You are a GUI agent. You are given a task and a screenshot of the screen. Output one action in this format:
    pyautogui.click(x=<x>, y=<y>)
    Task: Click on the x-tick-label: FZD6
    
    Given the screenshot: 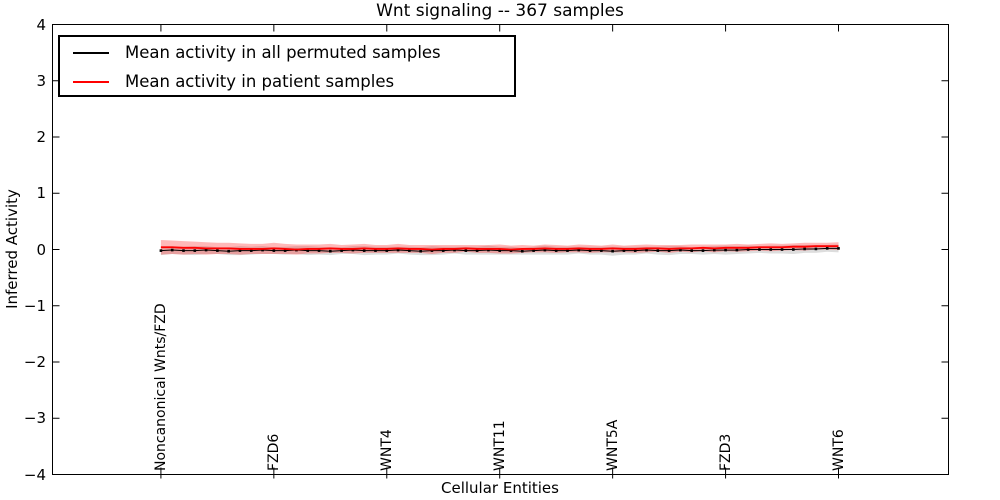 What is the action you would take?
    pyautogui.click(x=273, y=452)
    